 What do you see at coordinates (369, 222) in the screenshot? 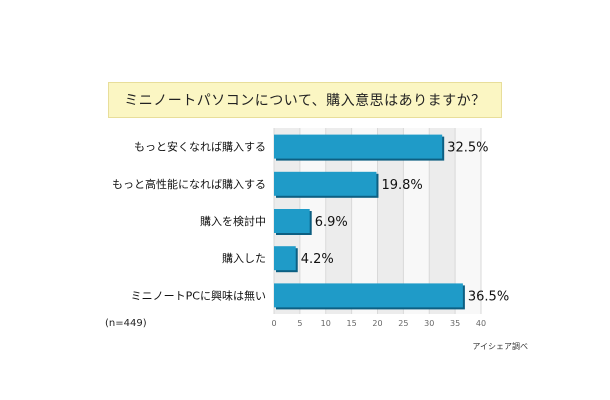
I see `bars` at bounding box center [369, 222].